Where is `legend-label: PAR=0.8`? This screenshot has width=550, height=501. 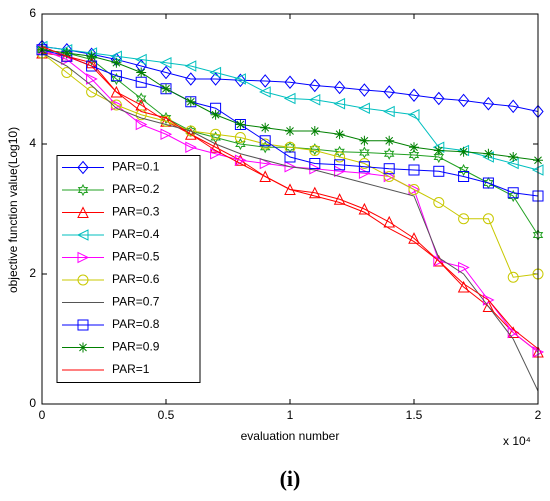
legend-label: PAR=0.8 is located at coordinates (136, 324).